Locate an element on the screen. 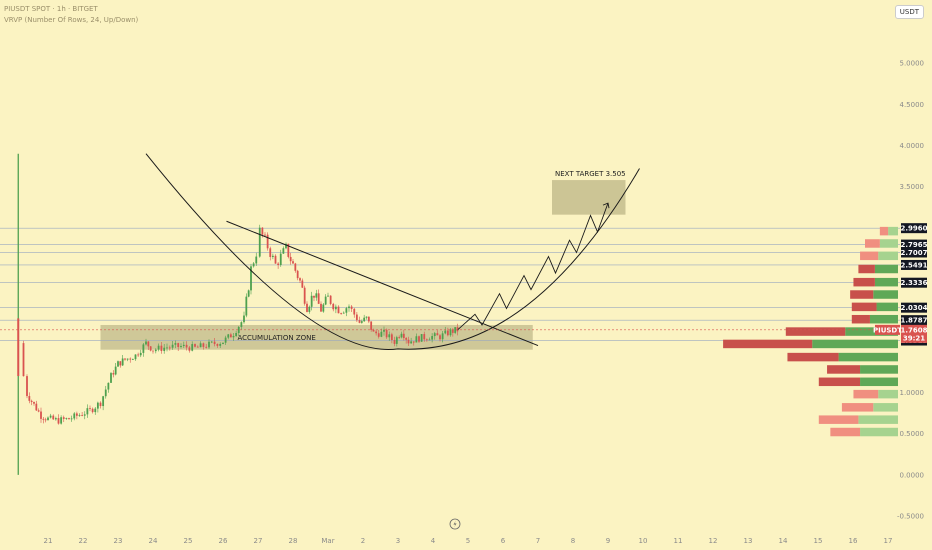 This screenshot has height=550, width=932. target-label: NEXT TARGET 3.505 is located at coordinates (590, 174).